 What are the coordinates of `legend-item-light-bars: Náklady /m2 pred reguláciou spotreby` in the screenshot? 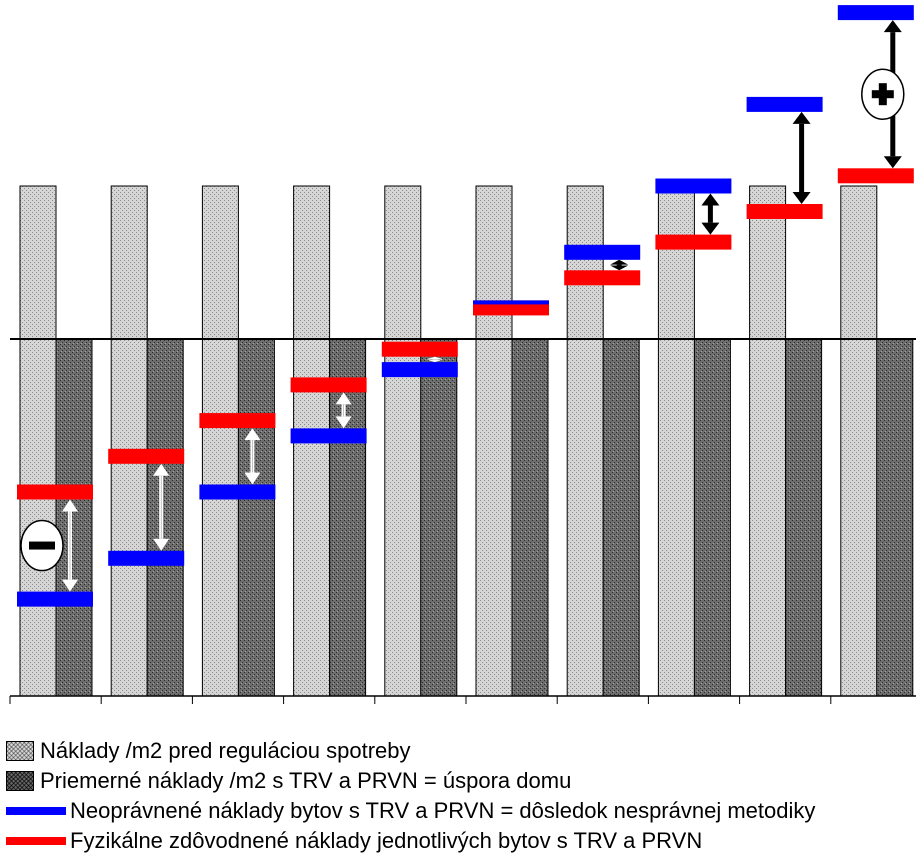 It's located at (461, 751).